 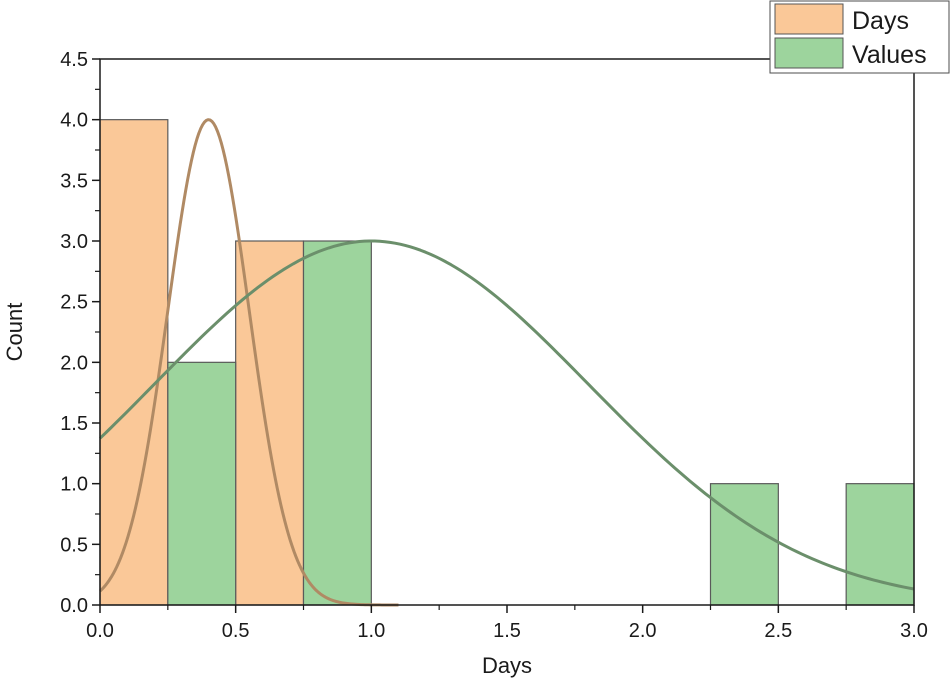 I want to click on legend: Days Values, so click(x=859, y=37).